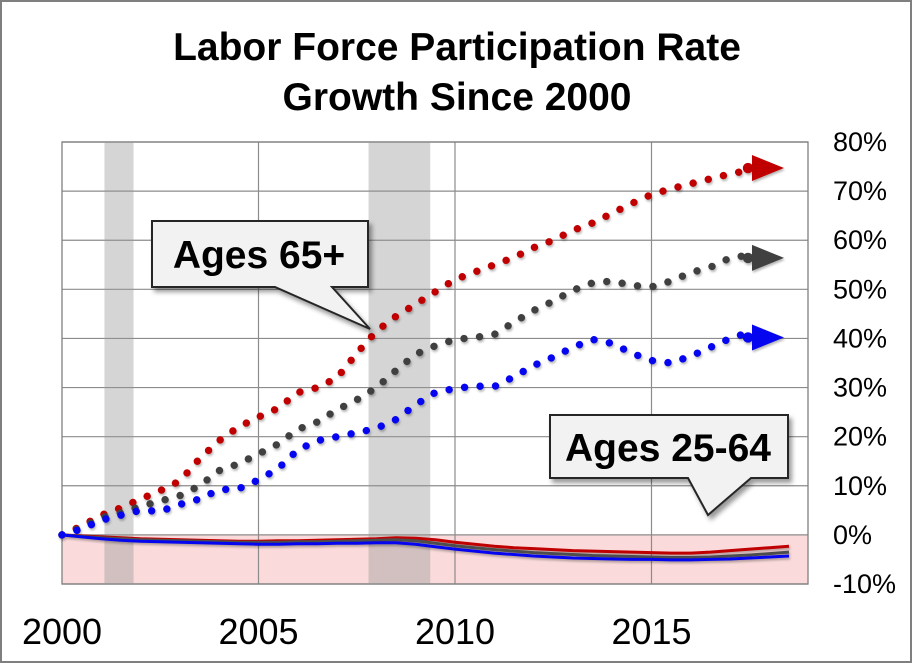  What do you see at coordinates (425, 547) in the screenshot?
I see `series-ages-25-64-blue` at bounding box center [425, 547].